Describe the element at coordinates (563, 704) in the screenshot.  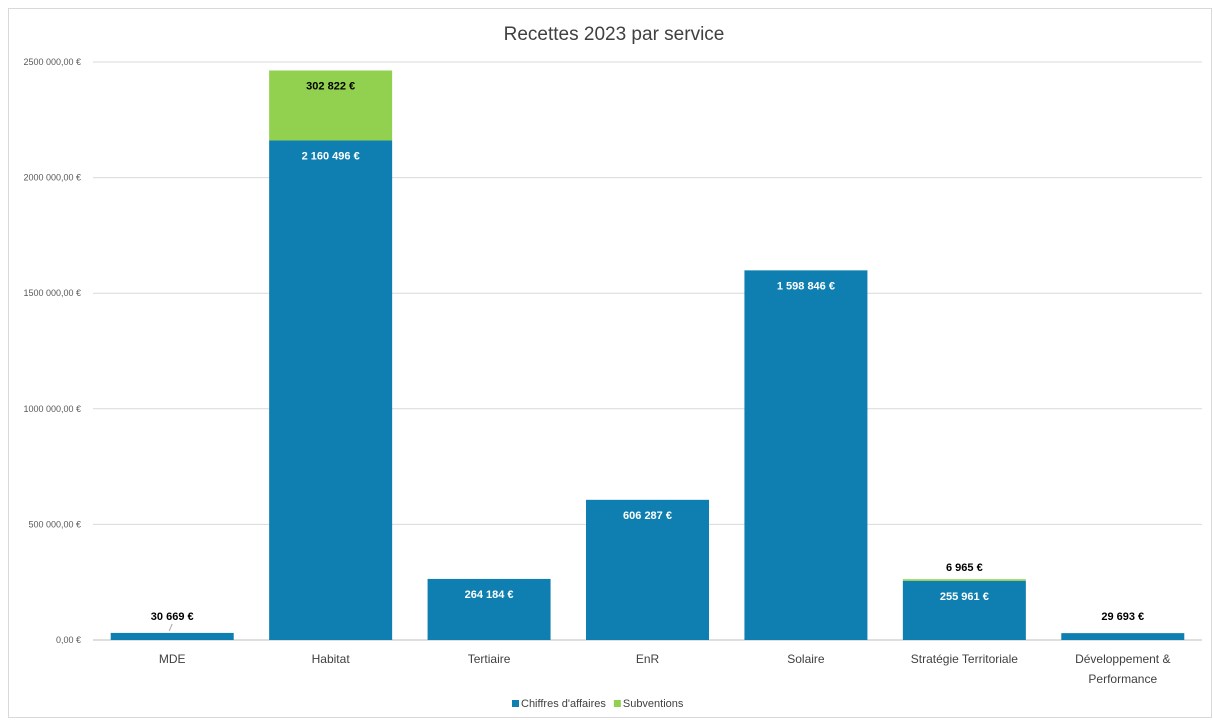
I see `legend-label: Chiffres d'affaires` at that location.